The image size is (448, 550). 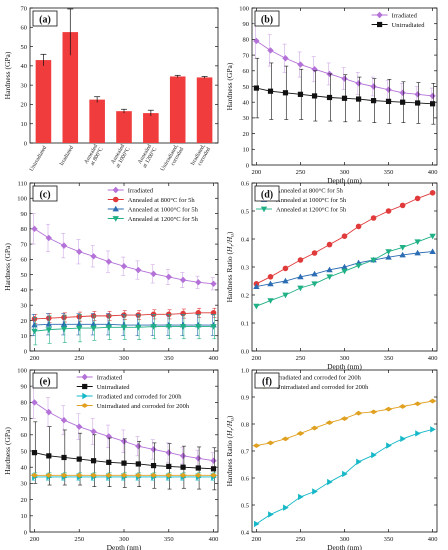 What do you see at coordinates (245, 239) in the screenshot?
I see `y-tick-label: 0.4` at bounding box center [245, 239].